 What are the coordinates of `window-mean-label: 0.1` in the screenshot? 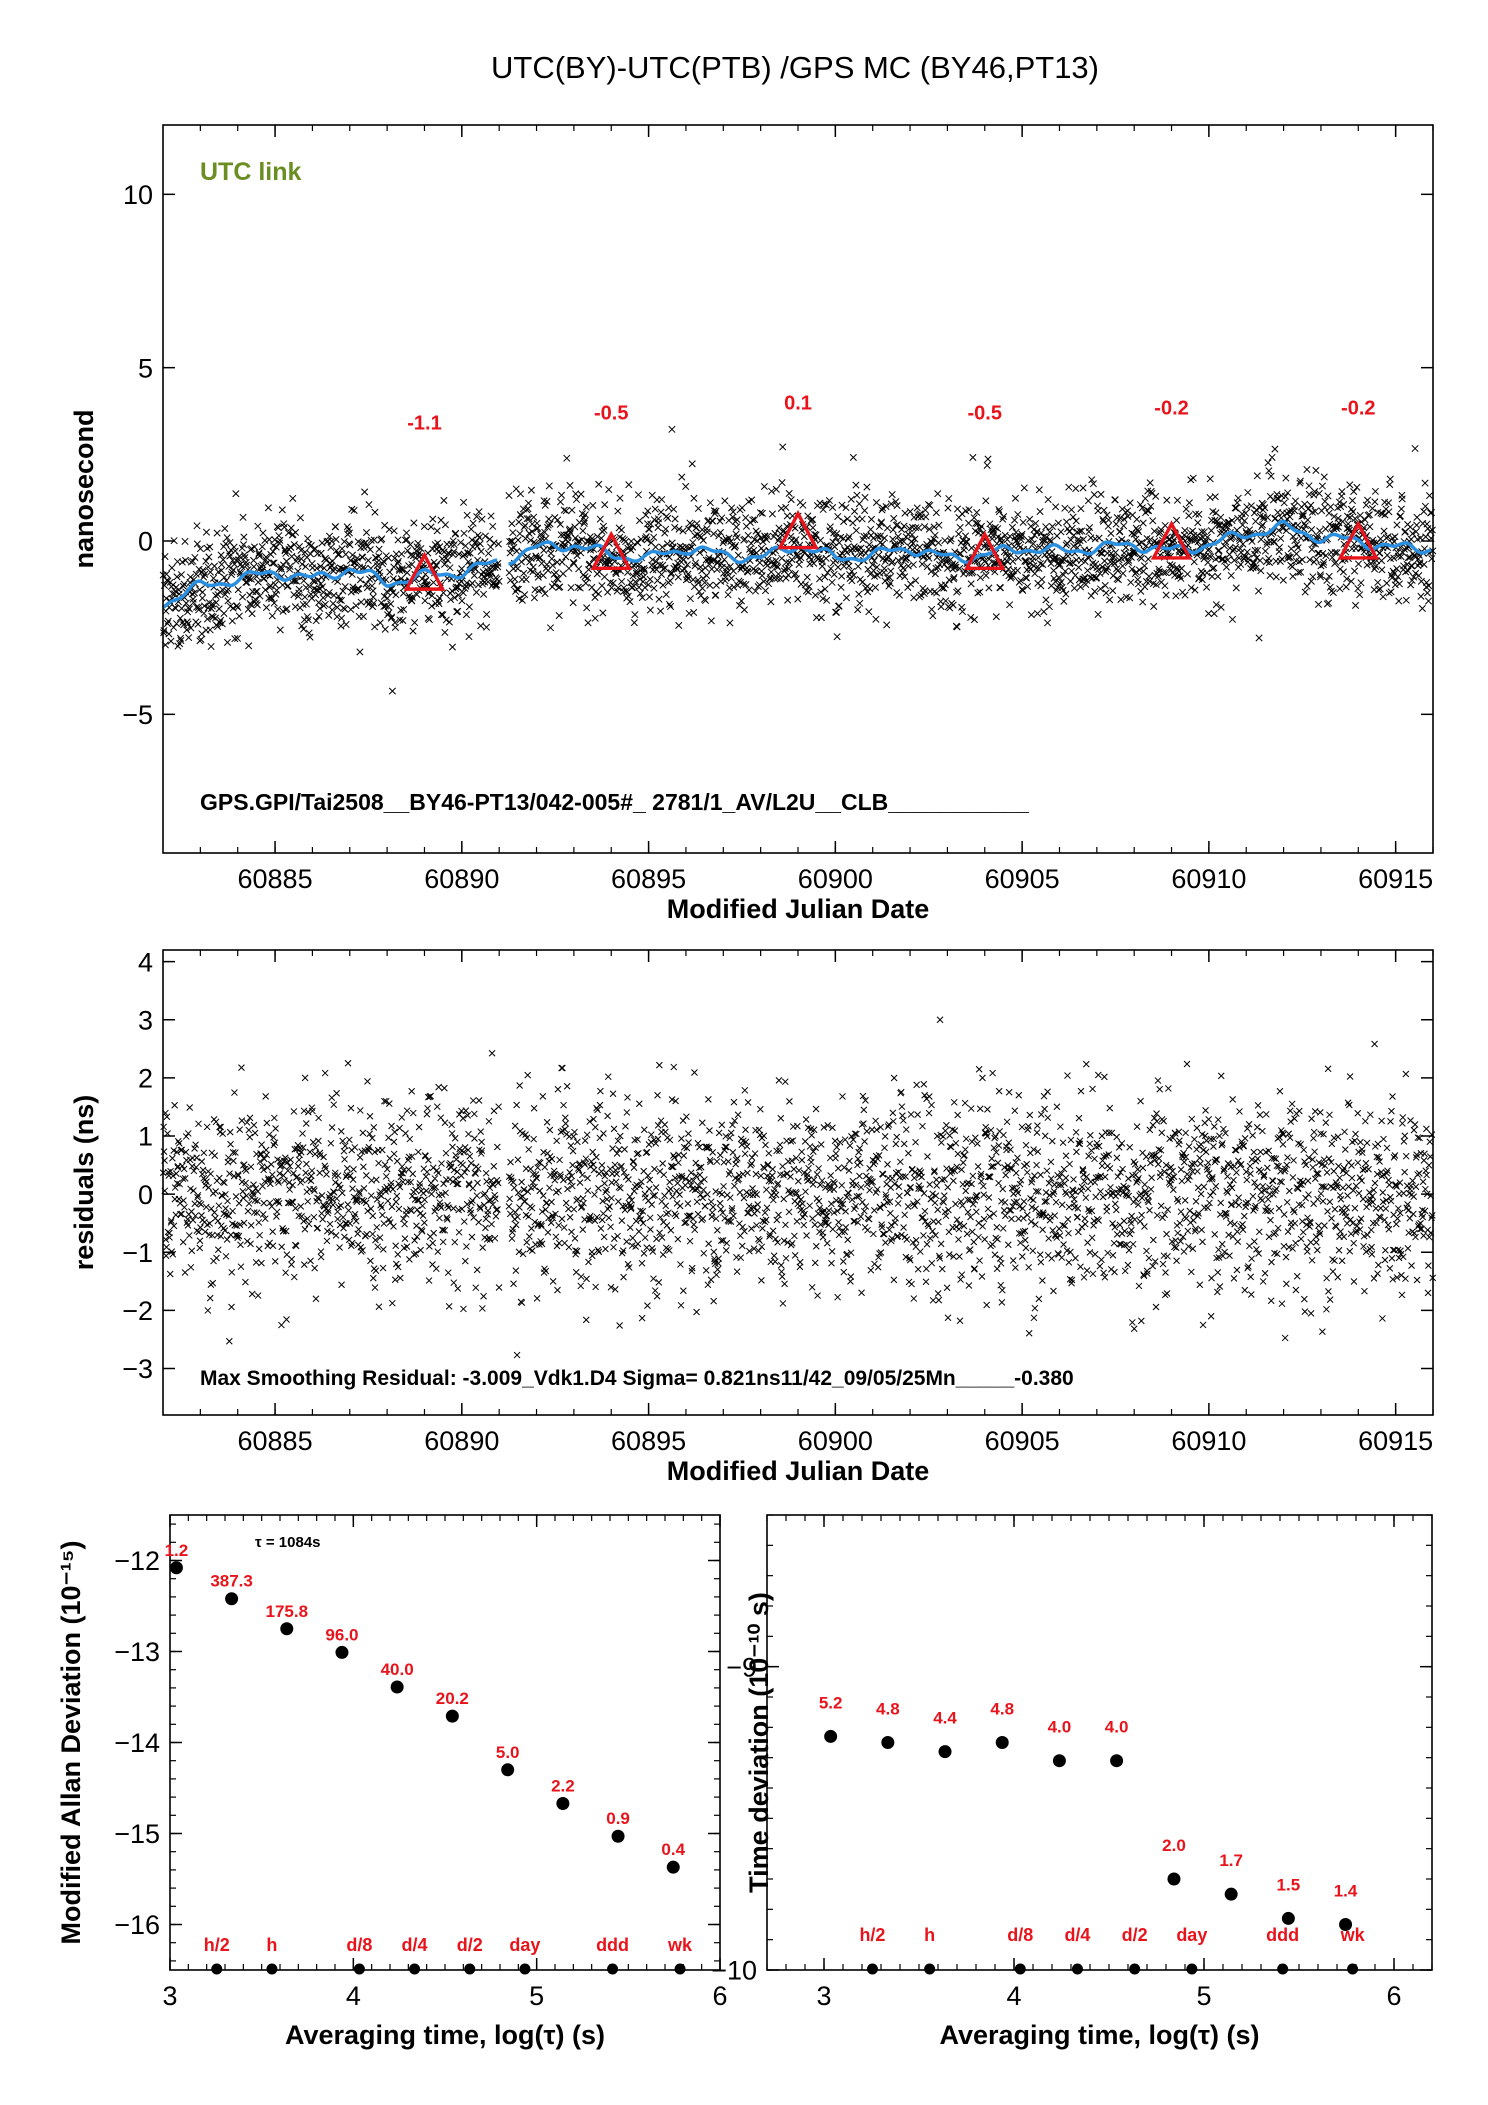 It's located at (798, 403).